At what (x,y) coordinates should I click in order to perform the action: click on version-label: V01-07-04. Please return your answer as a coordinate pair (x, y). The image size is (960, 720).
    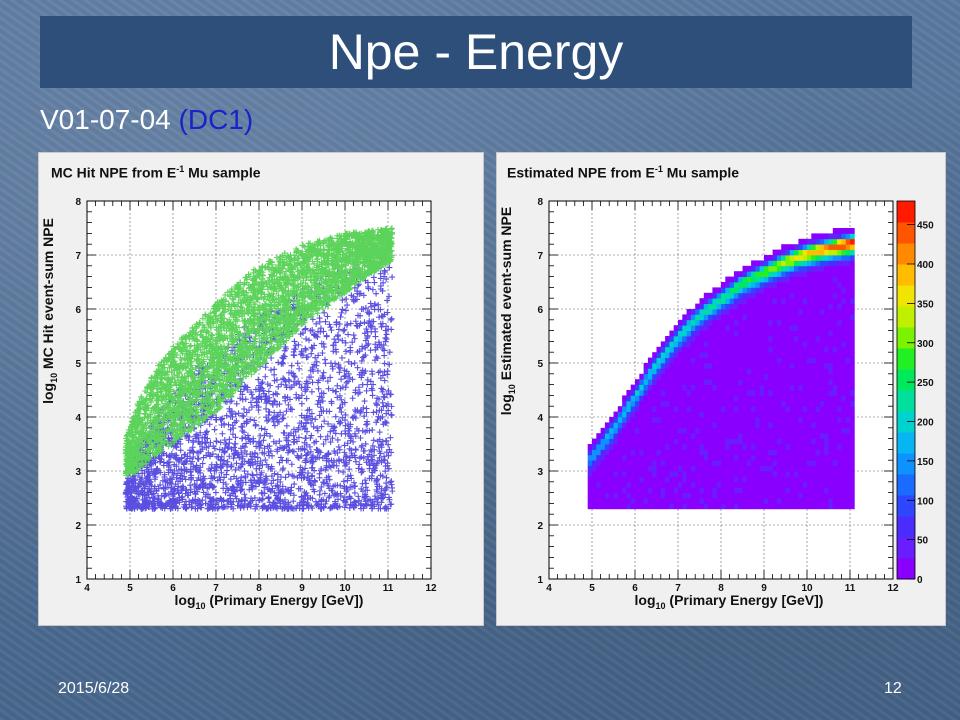
    Looking at the image, I should click on (109, 119).